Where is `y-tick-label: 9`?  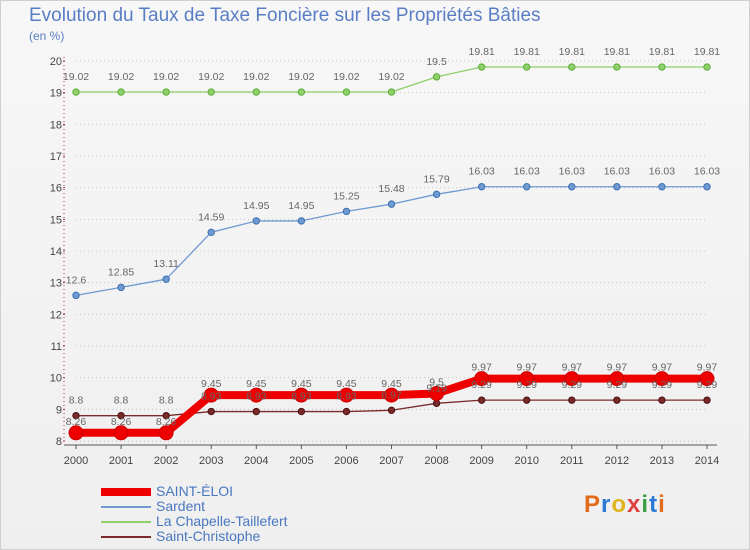 y-tick-label: 9 is located at coordinates (59, 410).